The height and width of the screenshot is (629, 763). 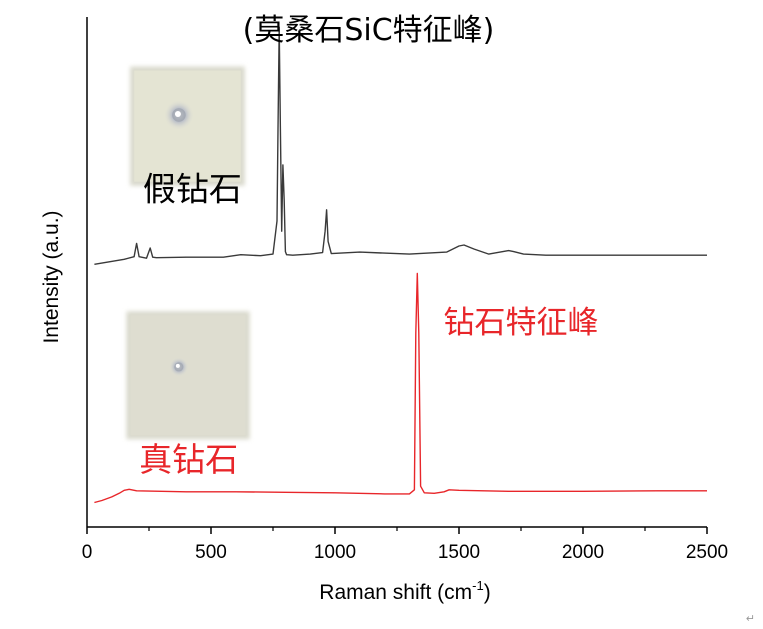 What do you see at coordinates (87, 552) in the screenshot?
I see `x-tick-label: 0` at bounding box center [87, 552].